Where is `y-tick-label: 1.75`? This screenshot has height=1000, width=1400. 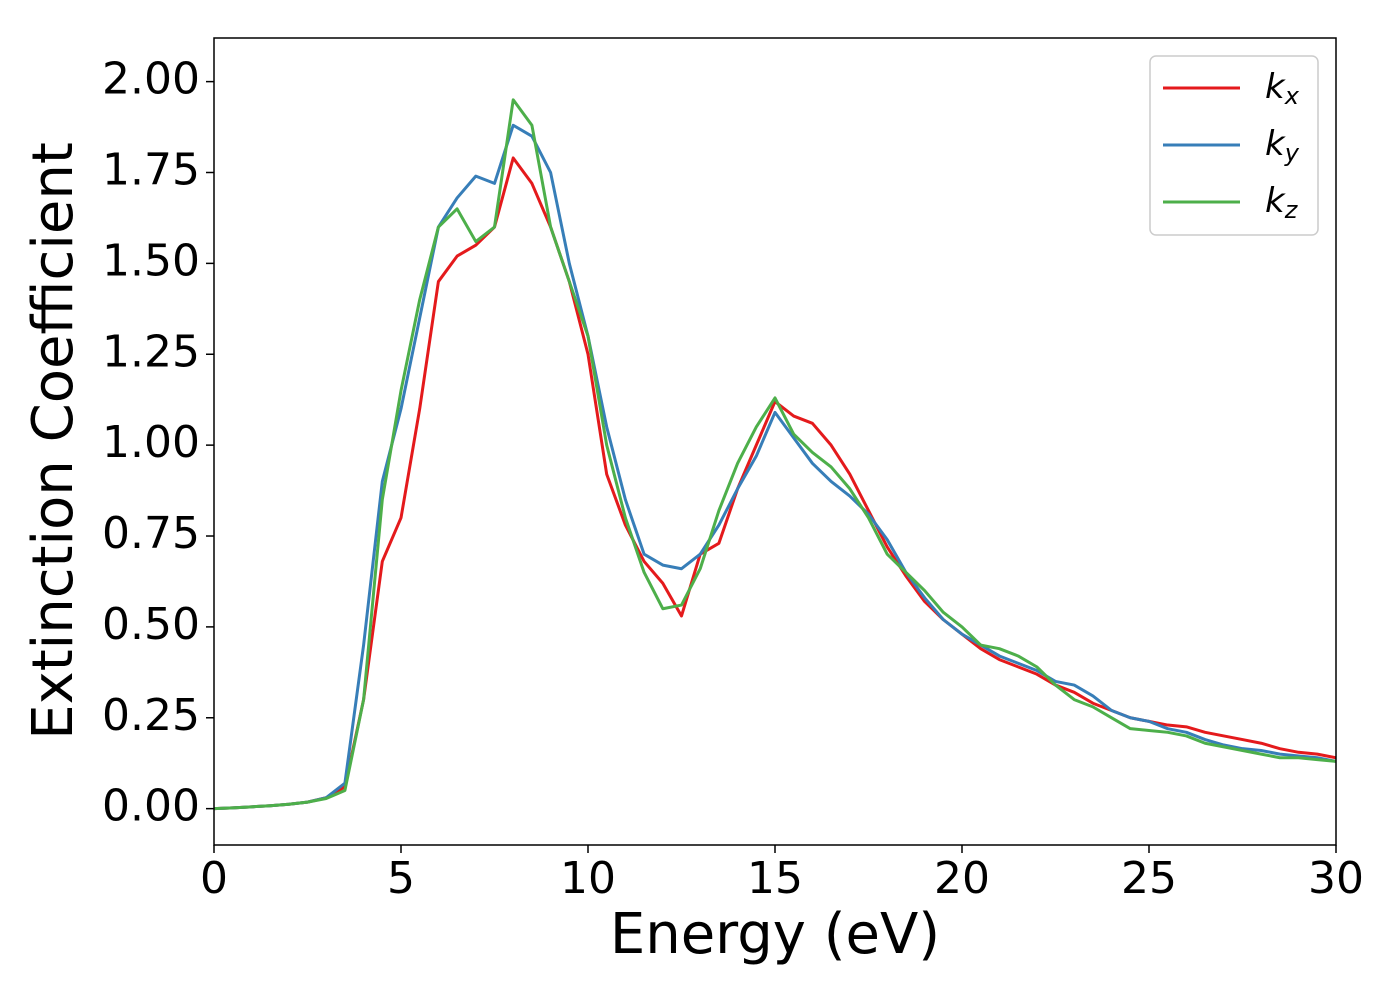 y-tick-label: 1.75 is located at coordinates (151, 170).